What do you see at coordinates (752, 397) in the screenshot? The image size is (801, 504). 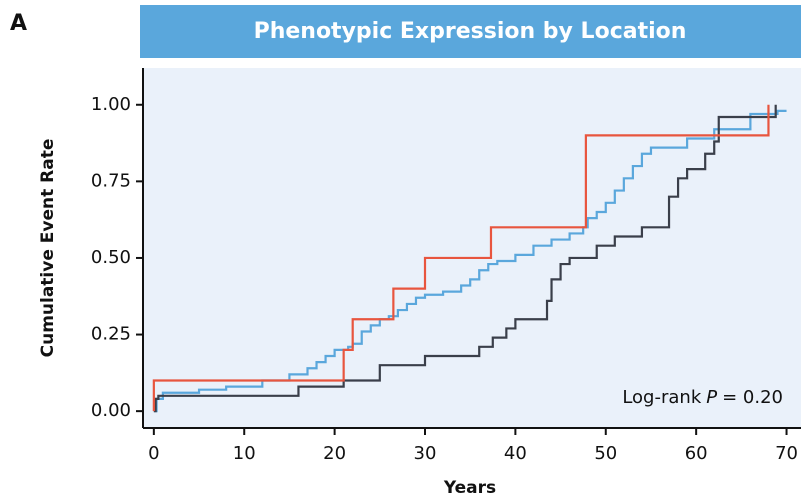 I see `annotation-suffix: = 0.20` at bounding box center [752, 397].